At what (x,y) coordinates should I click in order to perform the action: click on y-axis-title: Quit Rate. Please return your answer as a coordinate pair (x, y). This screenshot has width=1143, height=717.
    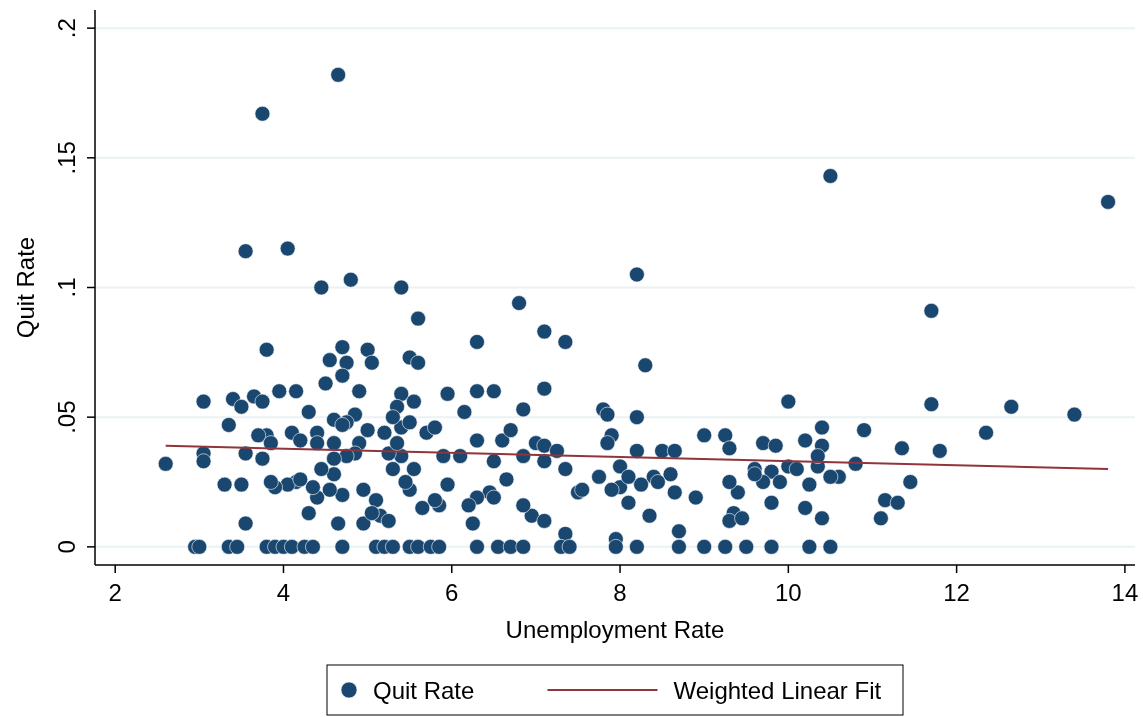
    Looking at the image, I should click on (25, 287).